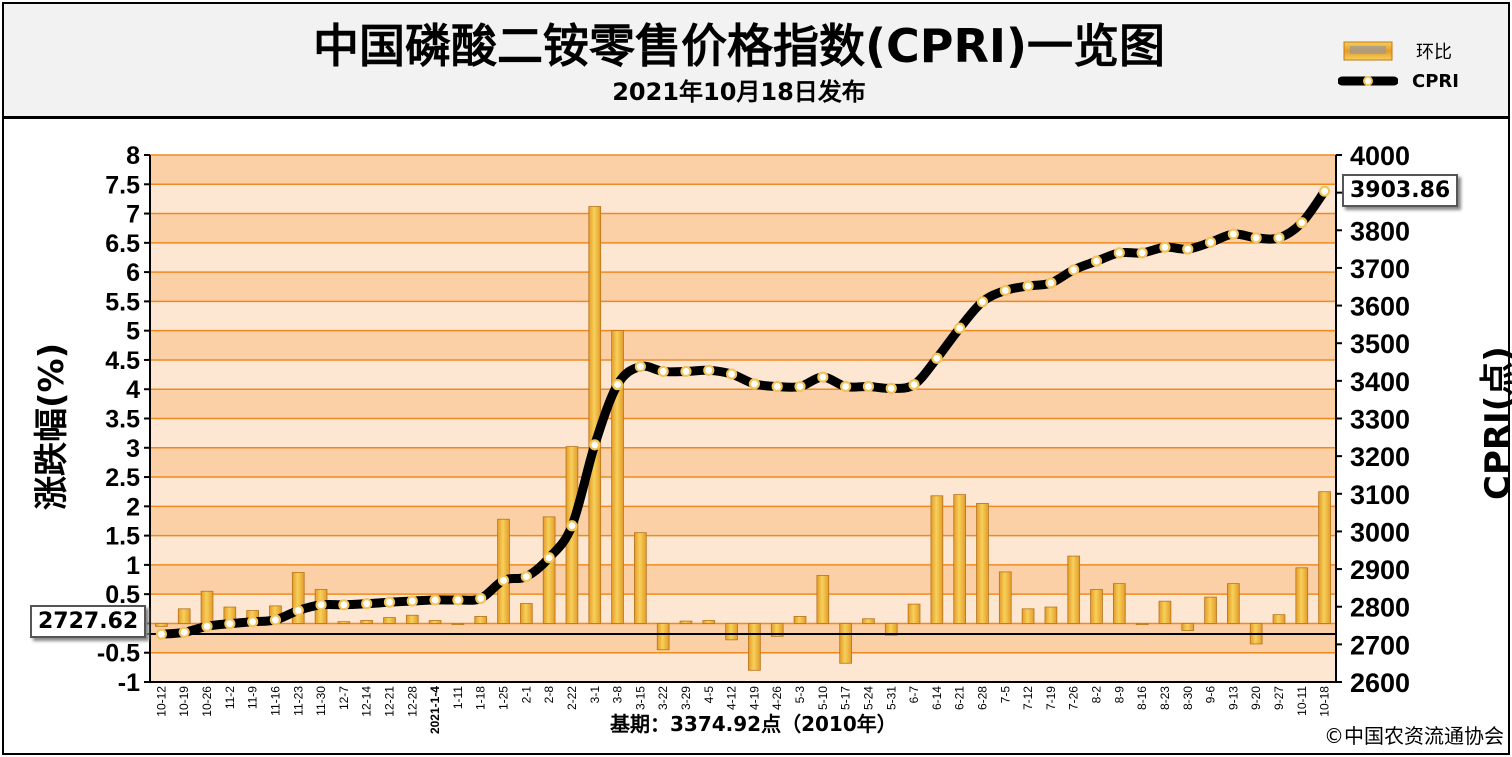  Describe the element at coordinates (618, 695) in the screenshot. I see `x-tick-label: 3-8` at that location.